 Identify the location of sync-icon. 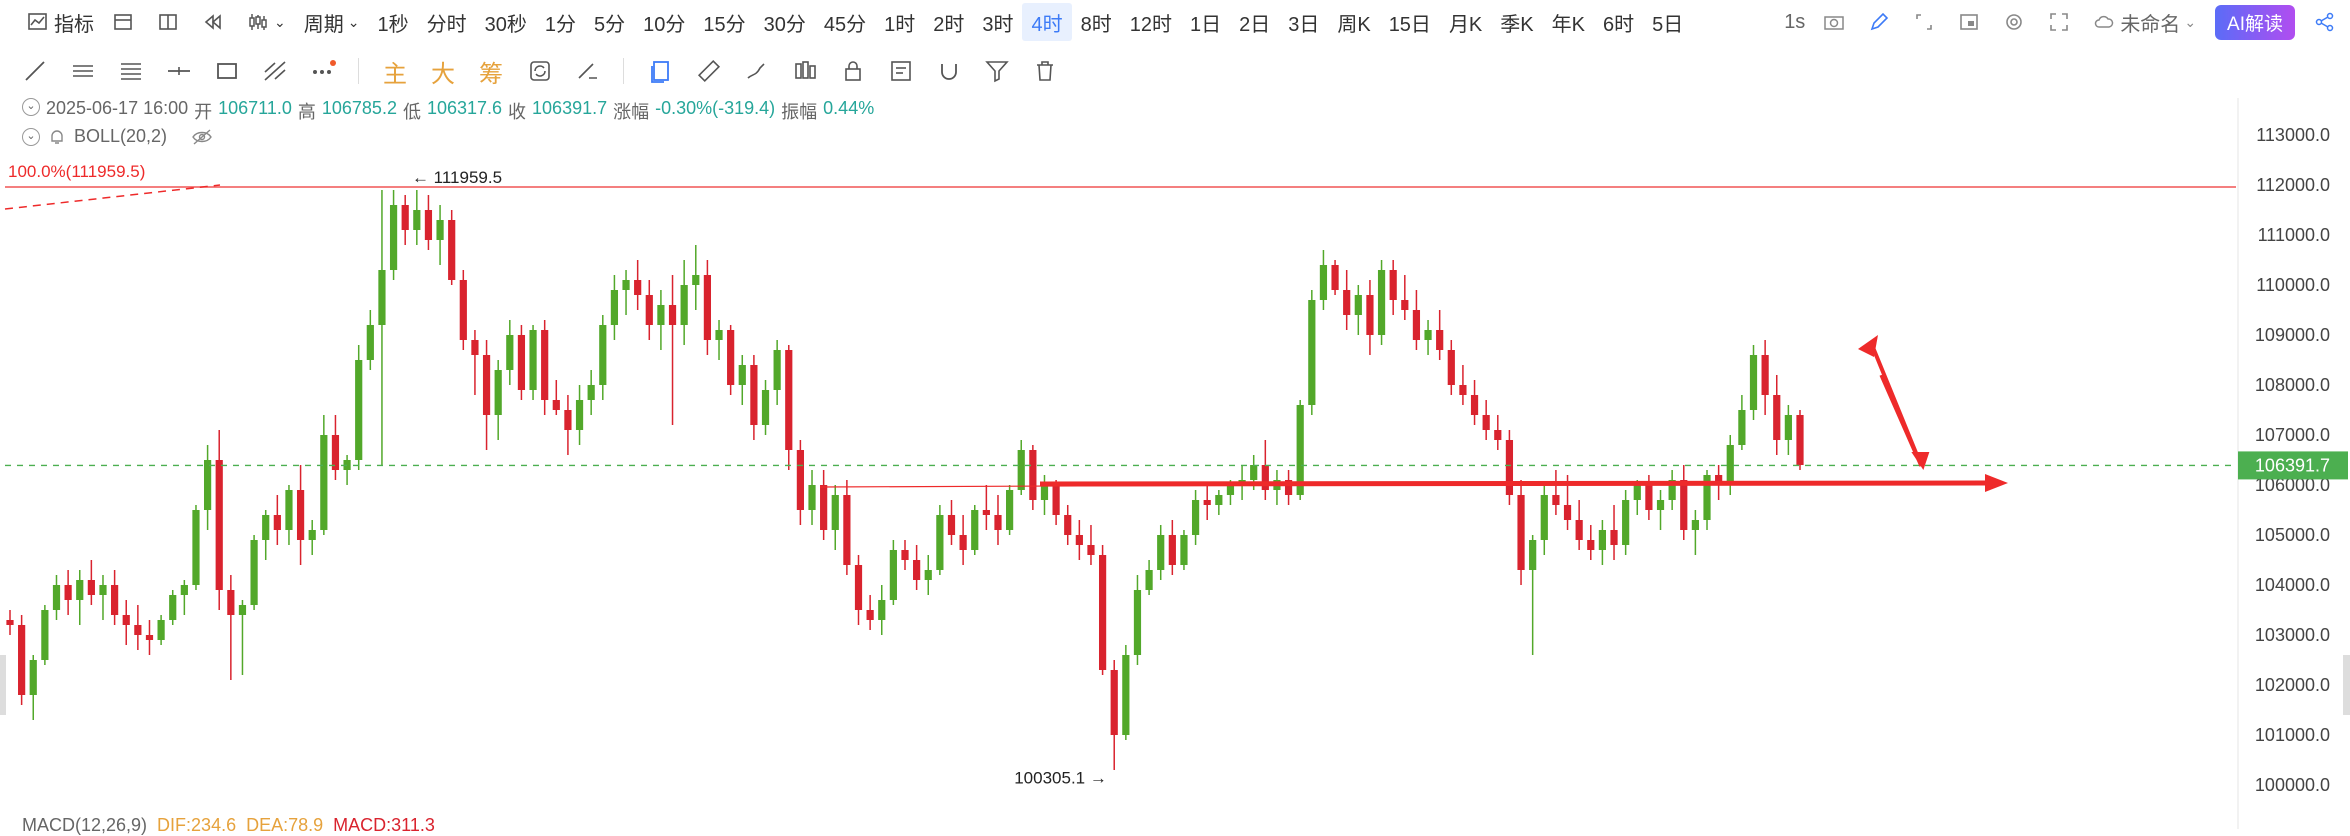
(540, 71).